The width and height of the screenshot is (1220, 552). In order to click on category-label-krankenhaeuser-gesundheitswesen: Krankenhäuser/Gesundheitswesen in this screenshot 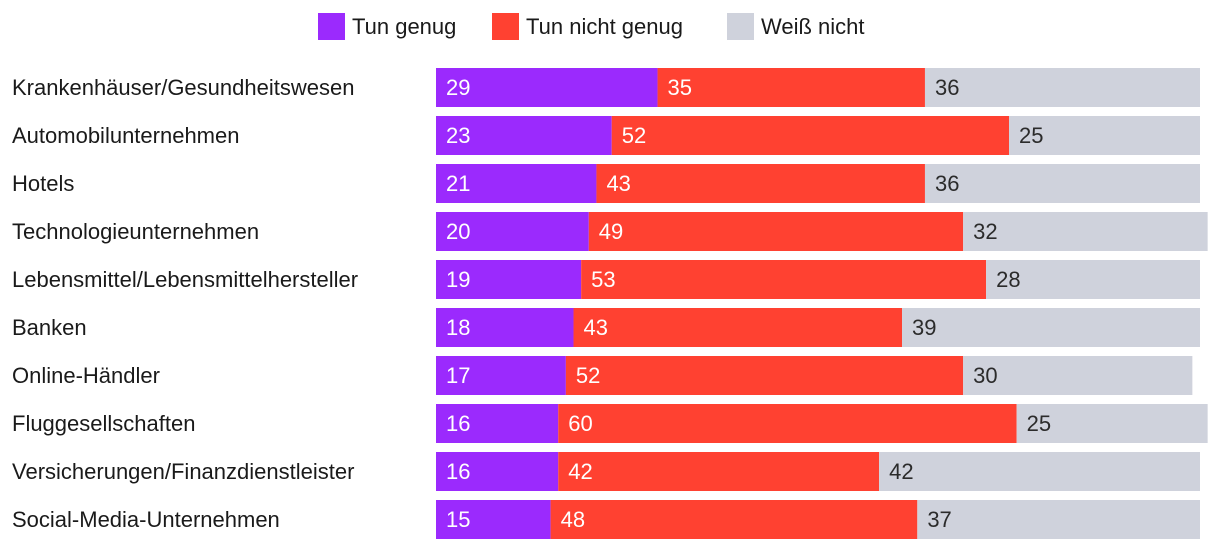, I will do `click(183, 87)`.